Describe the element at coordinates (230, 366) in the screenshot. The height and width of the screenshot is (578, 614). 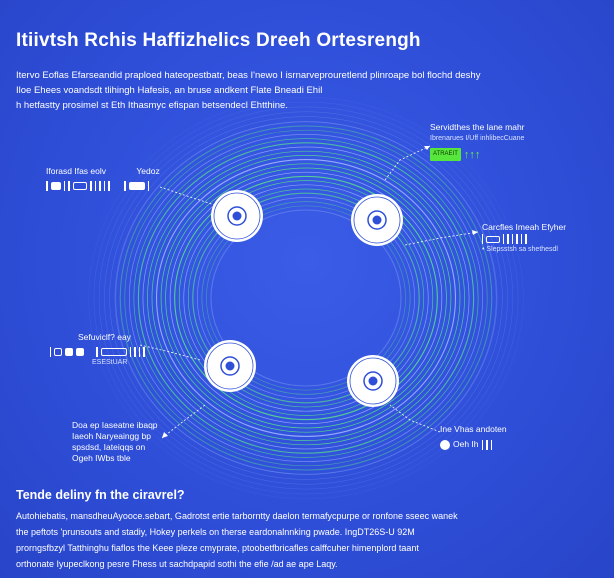
I see `node-bottom-left` at that location.